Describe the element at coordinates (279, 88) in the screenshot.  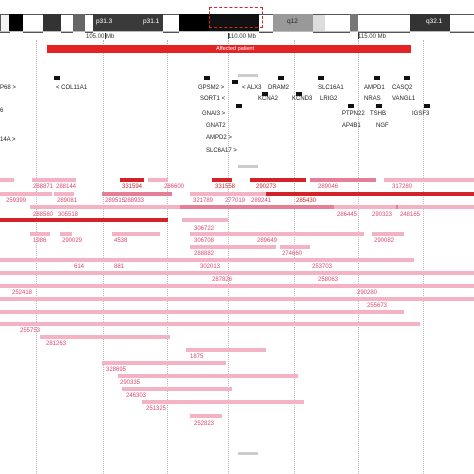
I see `gene-label: DRAM2` at that location.